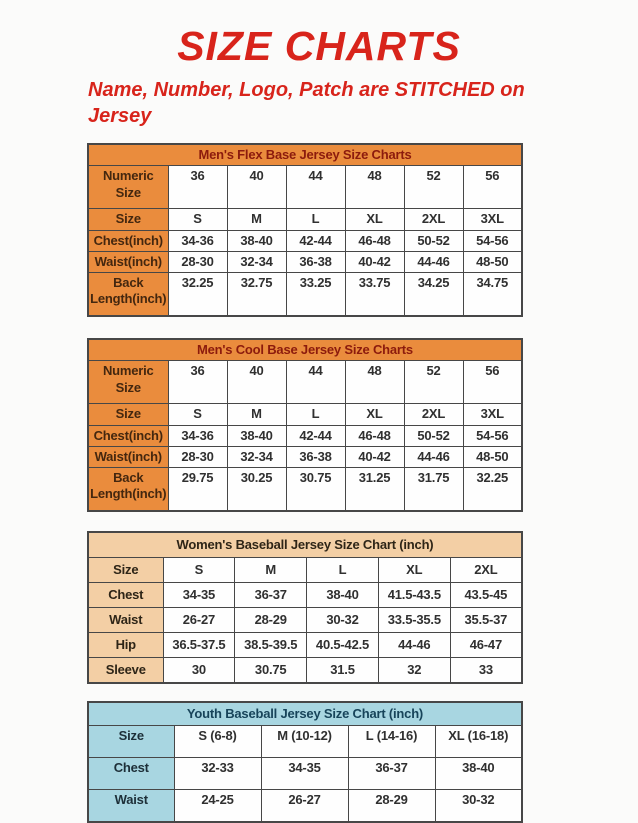 The height and width of the screenshot is (823, 638). I want to click on table-row: Hip 36.5-37.5 38.5-39.5 40.5-42.5 44-46 46-47, so click(305, 645).